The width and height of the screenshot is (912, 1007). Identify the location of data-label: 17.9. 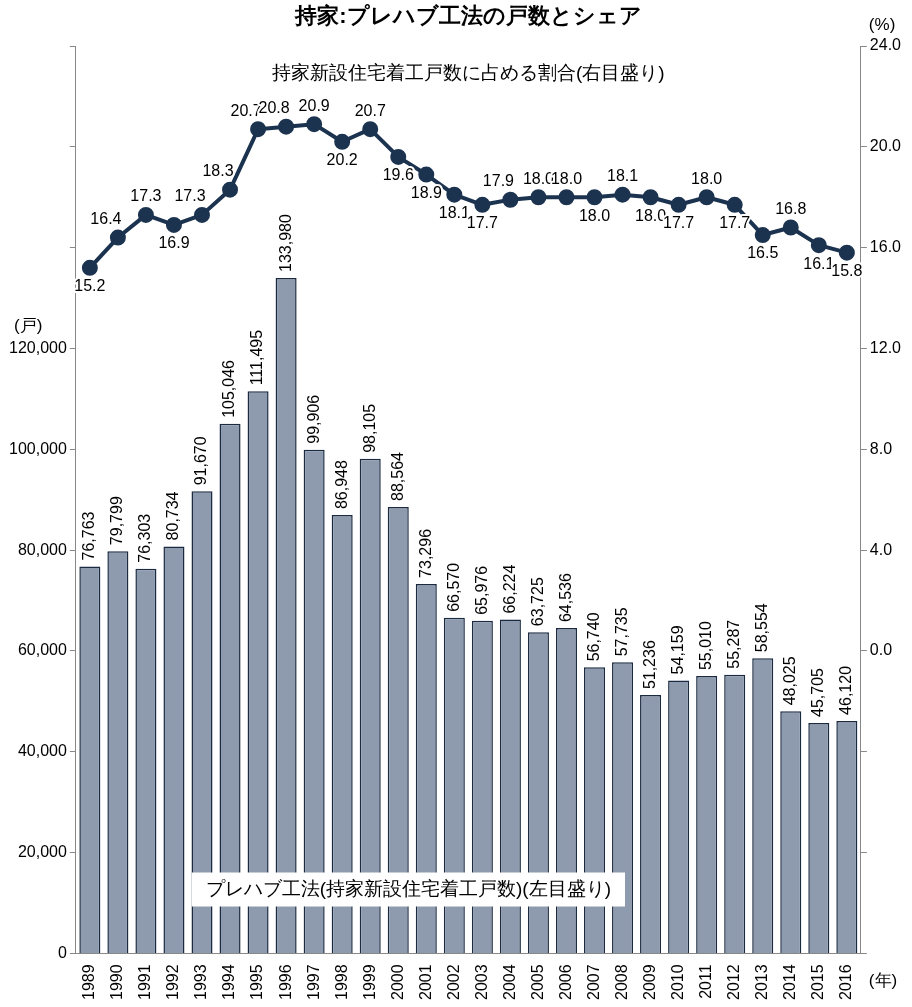
(498, 181).